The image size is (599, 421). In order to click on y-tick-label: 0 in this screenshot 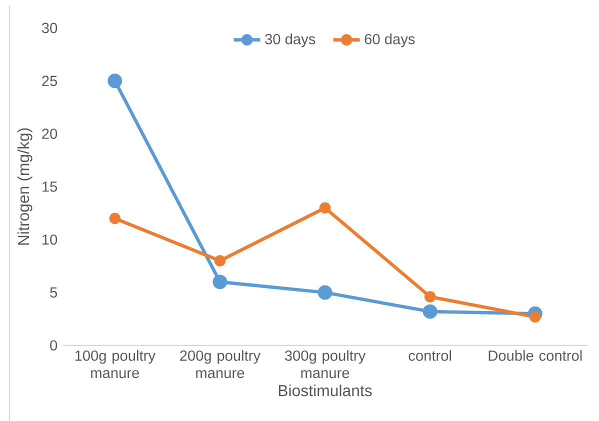, I will do `click(54, 345)`.